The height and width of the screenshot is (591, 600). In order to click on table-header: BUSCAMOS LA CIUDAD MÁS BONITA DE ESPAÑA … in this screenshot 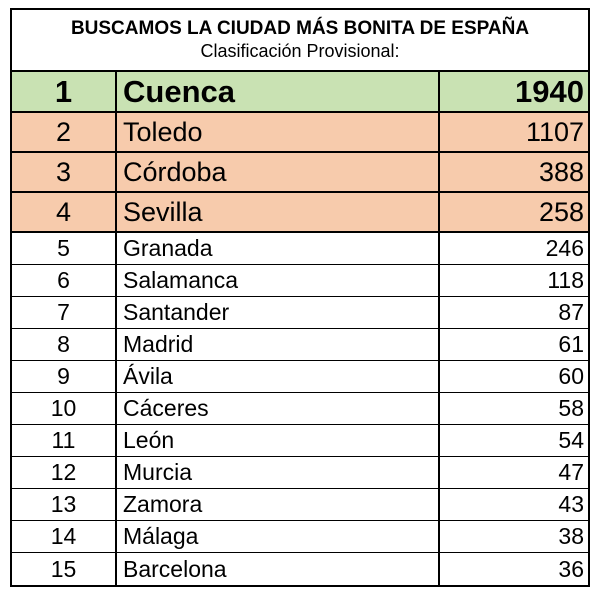, I will do `click(300, 41)`.